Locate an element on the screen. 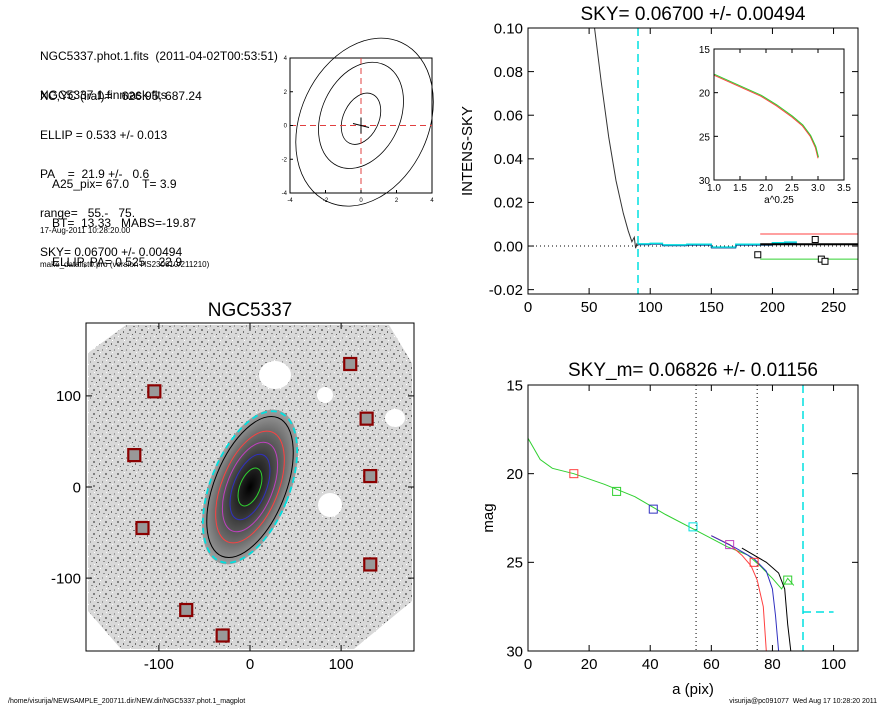  header-line: NGC5337.1.finmask.fits is located at coordinates (103, 95).